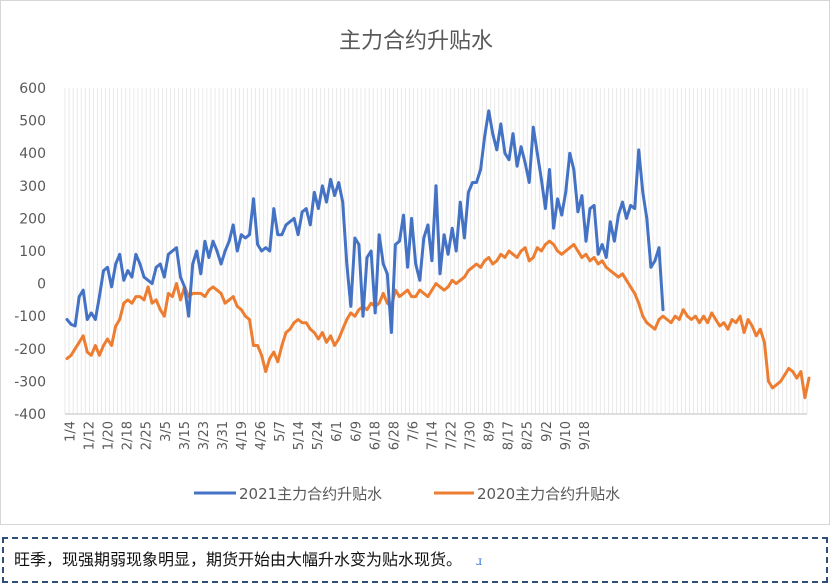  What do you see at coordinates (416, 41) in the screenshot?
I see `chart-title: 主力合约升贴水` at bounding box center [416, 41].